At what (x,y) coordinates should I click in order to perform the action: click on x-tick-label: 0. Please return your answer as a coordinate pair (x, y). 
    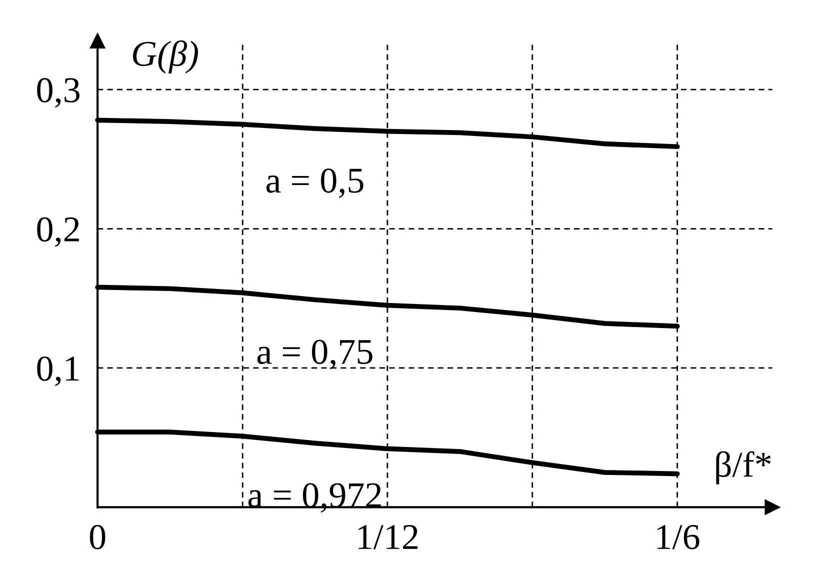
    Looking at the image, I should click on (98, 537).